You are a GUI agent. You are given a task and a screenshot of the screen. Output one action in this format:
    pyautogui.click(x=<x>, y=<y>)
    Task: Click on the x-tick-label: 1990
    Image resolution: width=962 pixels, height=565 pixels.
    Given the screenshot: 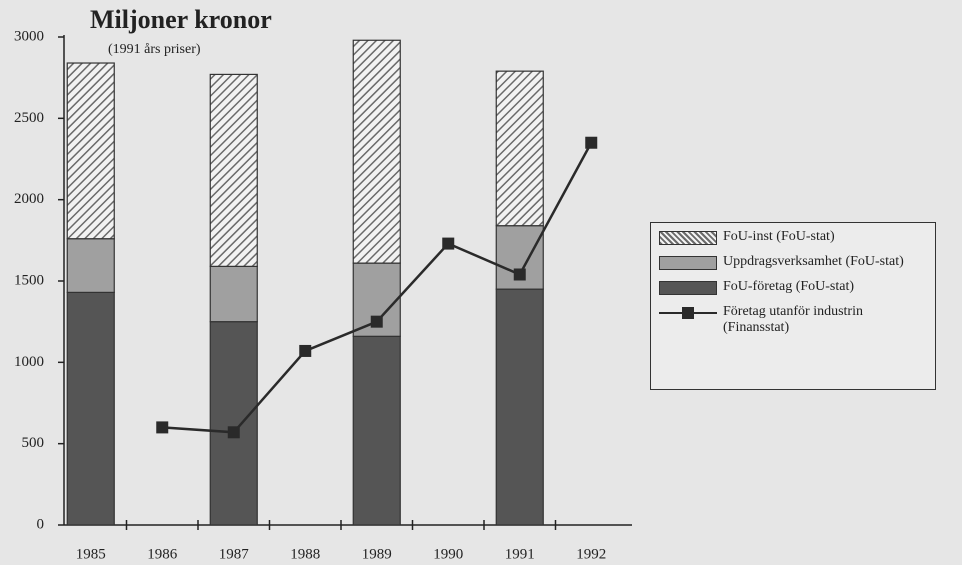 What is the action you would take?
    pyautogui.click(x=448, y=554)
    